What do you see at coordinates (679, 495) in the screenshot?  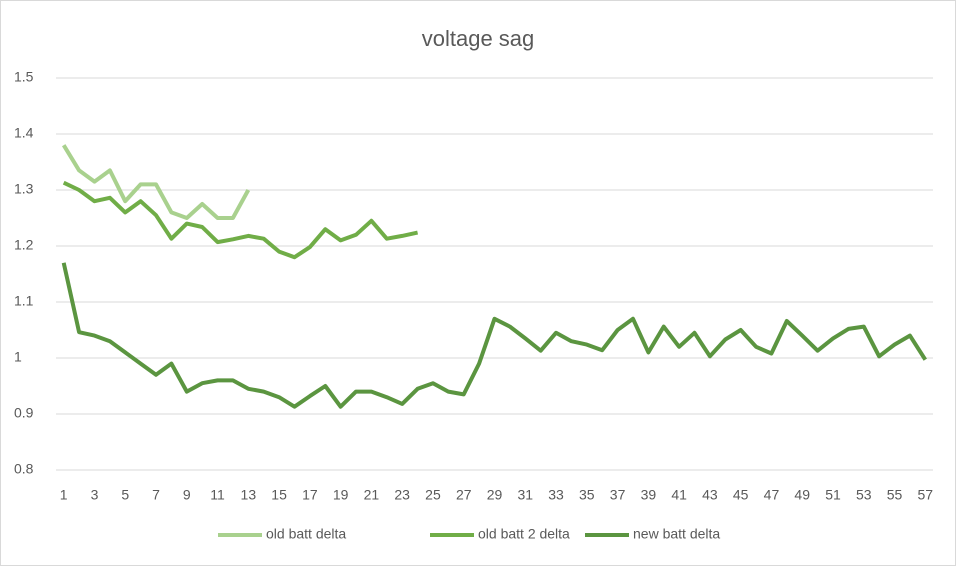 I see `x-tick-label: 41` at bounding box center [679, 495].